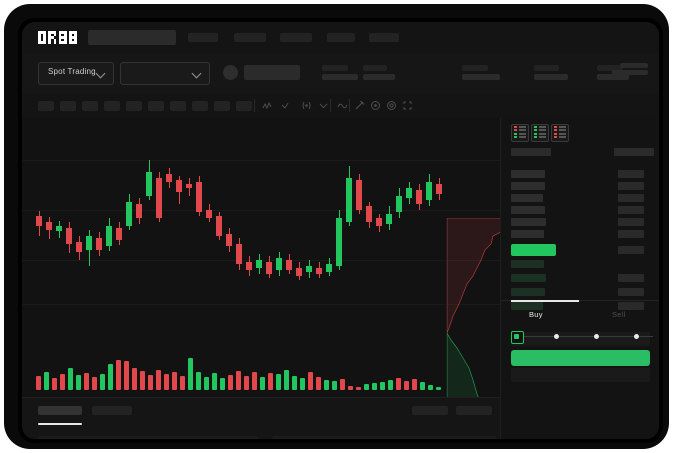 This screenshot has width=673, height=453. What do you see at coordinates (540, 133) in the screenshot?
I see `orderbook-layout-bids-icon` at bounding box center [540, 133].